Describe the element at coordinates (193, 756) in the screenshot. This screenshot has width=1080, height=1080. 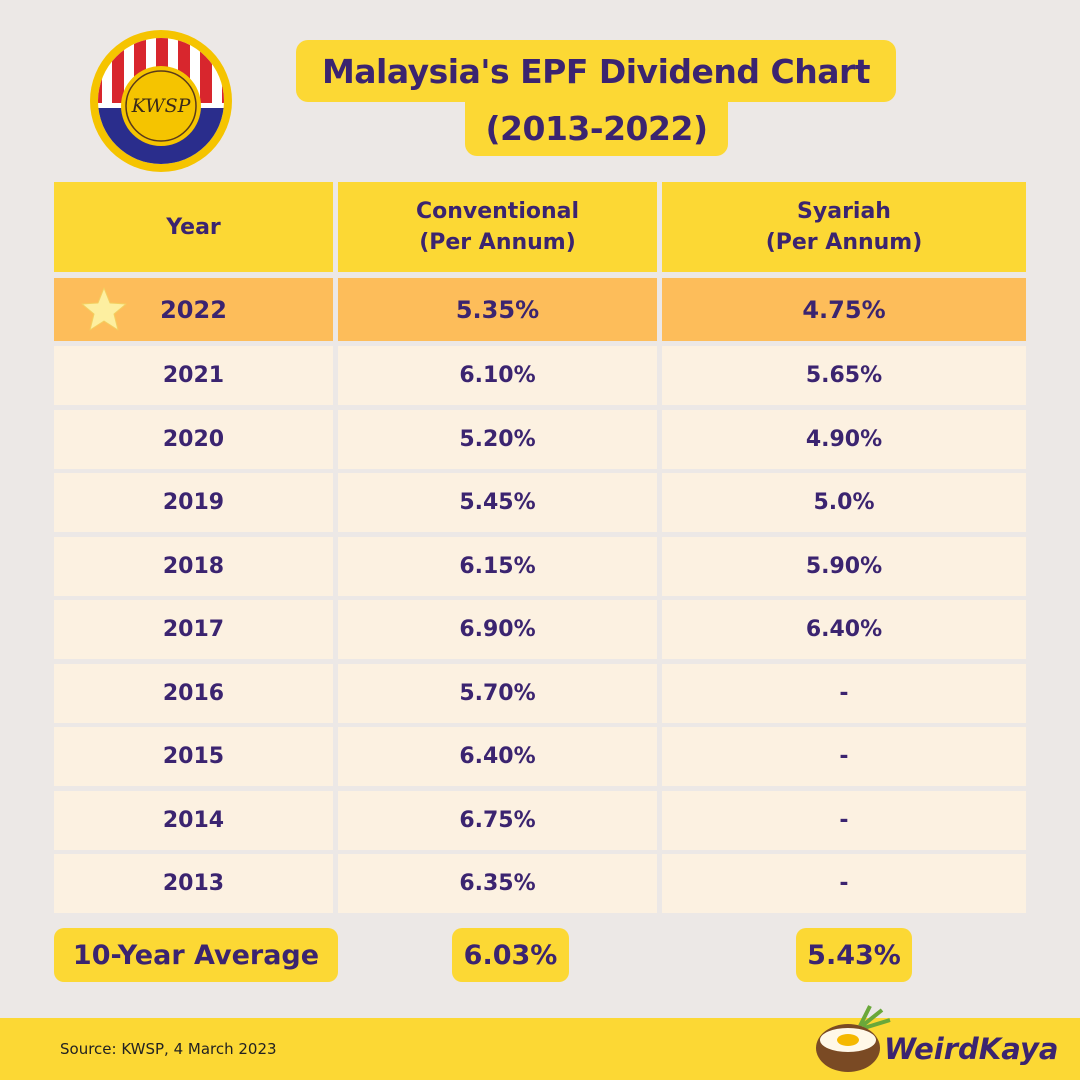
I see `table-cell: 2015` at that location.